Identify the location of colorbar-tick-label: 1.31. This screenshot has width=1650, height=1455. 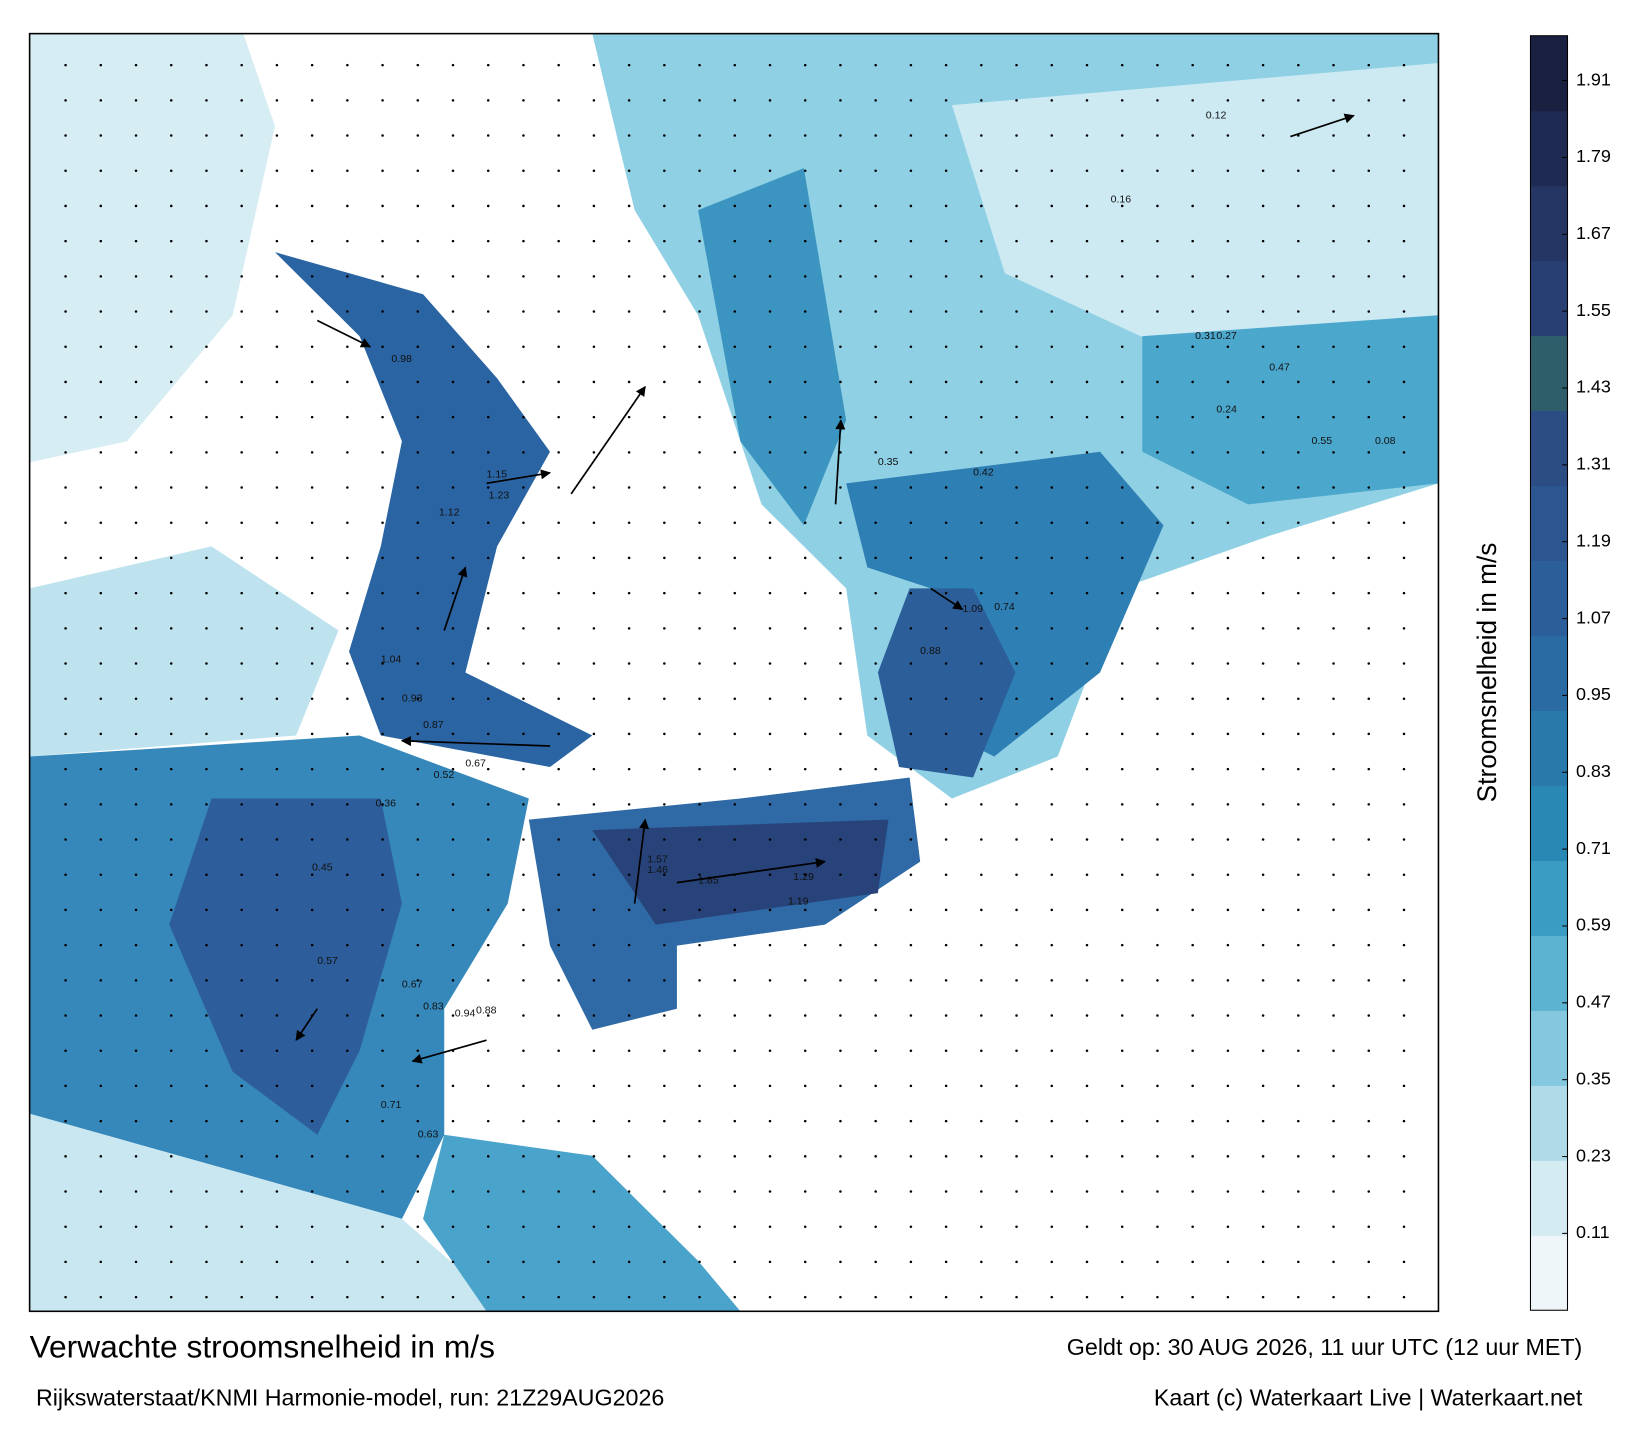
(1593, 464).